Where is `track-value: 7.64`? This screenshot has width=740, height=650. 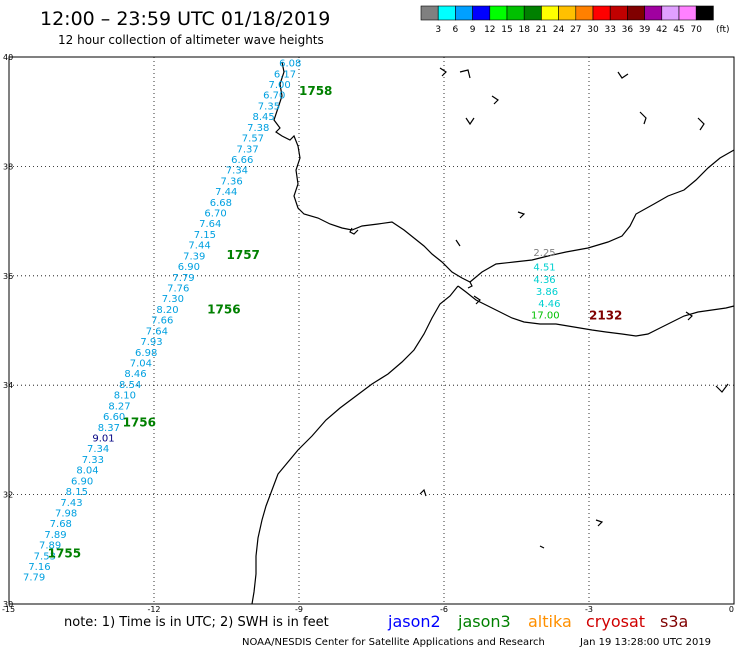 track-value: 7.64 is located at coordinates (210, 224).